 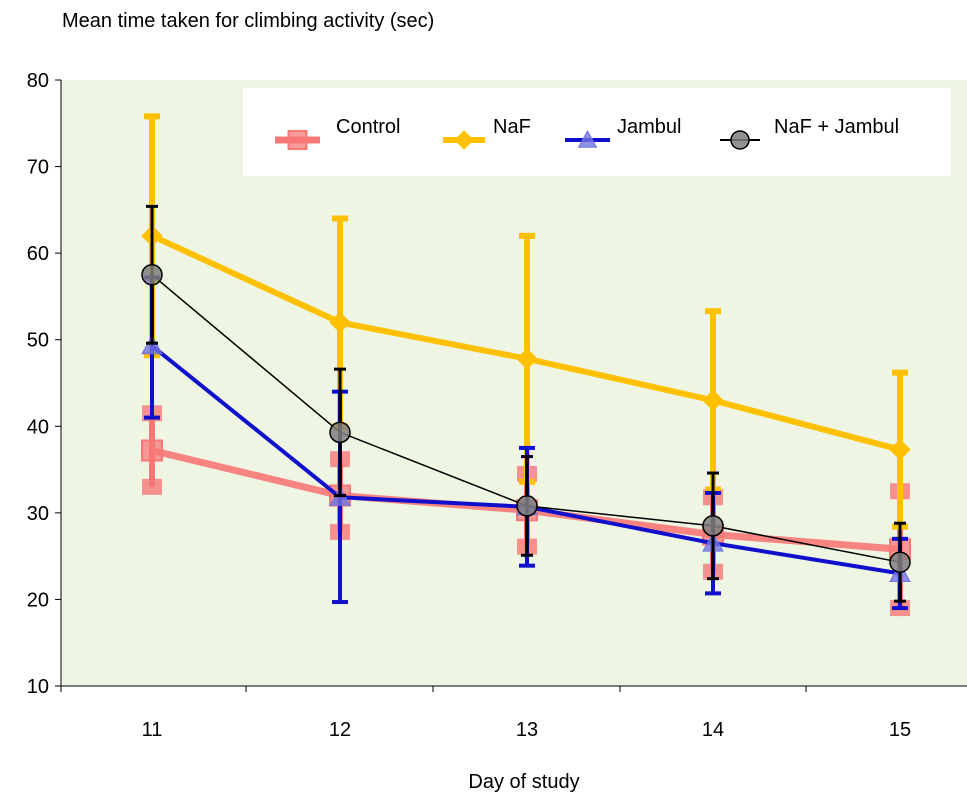 I want to click on legend: Control NaF Jambul NaF + Jambul, so click(x=597, y=132).